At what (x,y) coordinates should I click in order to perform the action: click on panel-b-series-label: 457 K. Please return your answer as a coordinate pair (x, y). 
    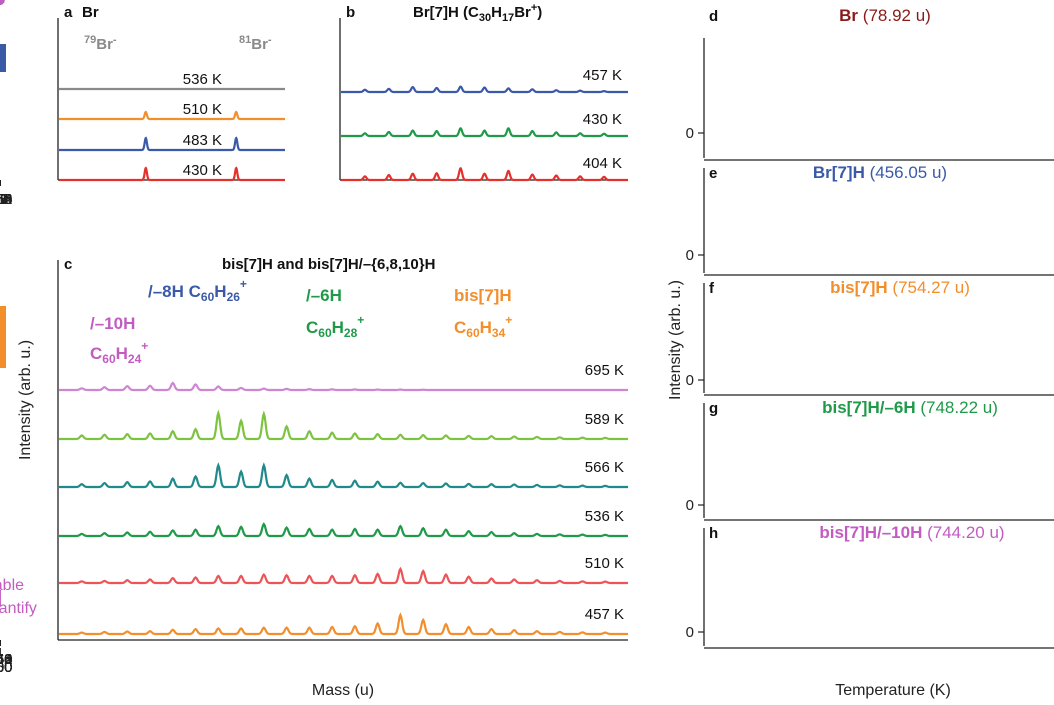
    Looking at the image, I should click on (602, 75).